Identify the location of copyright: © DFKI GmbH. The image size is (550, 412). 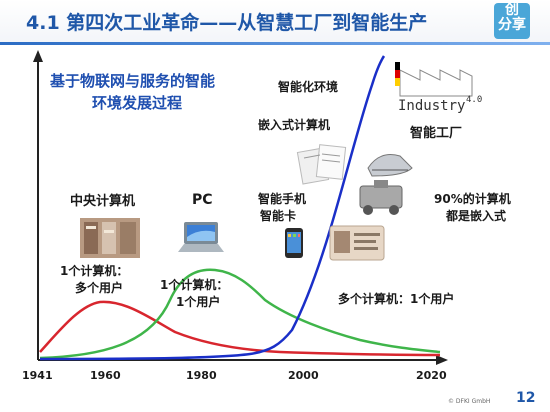
(469, 401).